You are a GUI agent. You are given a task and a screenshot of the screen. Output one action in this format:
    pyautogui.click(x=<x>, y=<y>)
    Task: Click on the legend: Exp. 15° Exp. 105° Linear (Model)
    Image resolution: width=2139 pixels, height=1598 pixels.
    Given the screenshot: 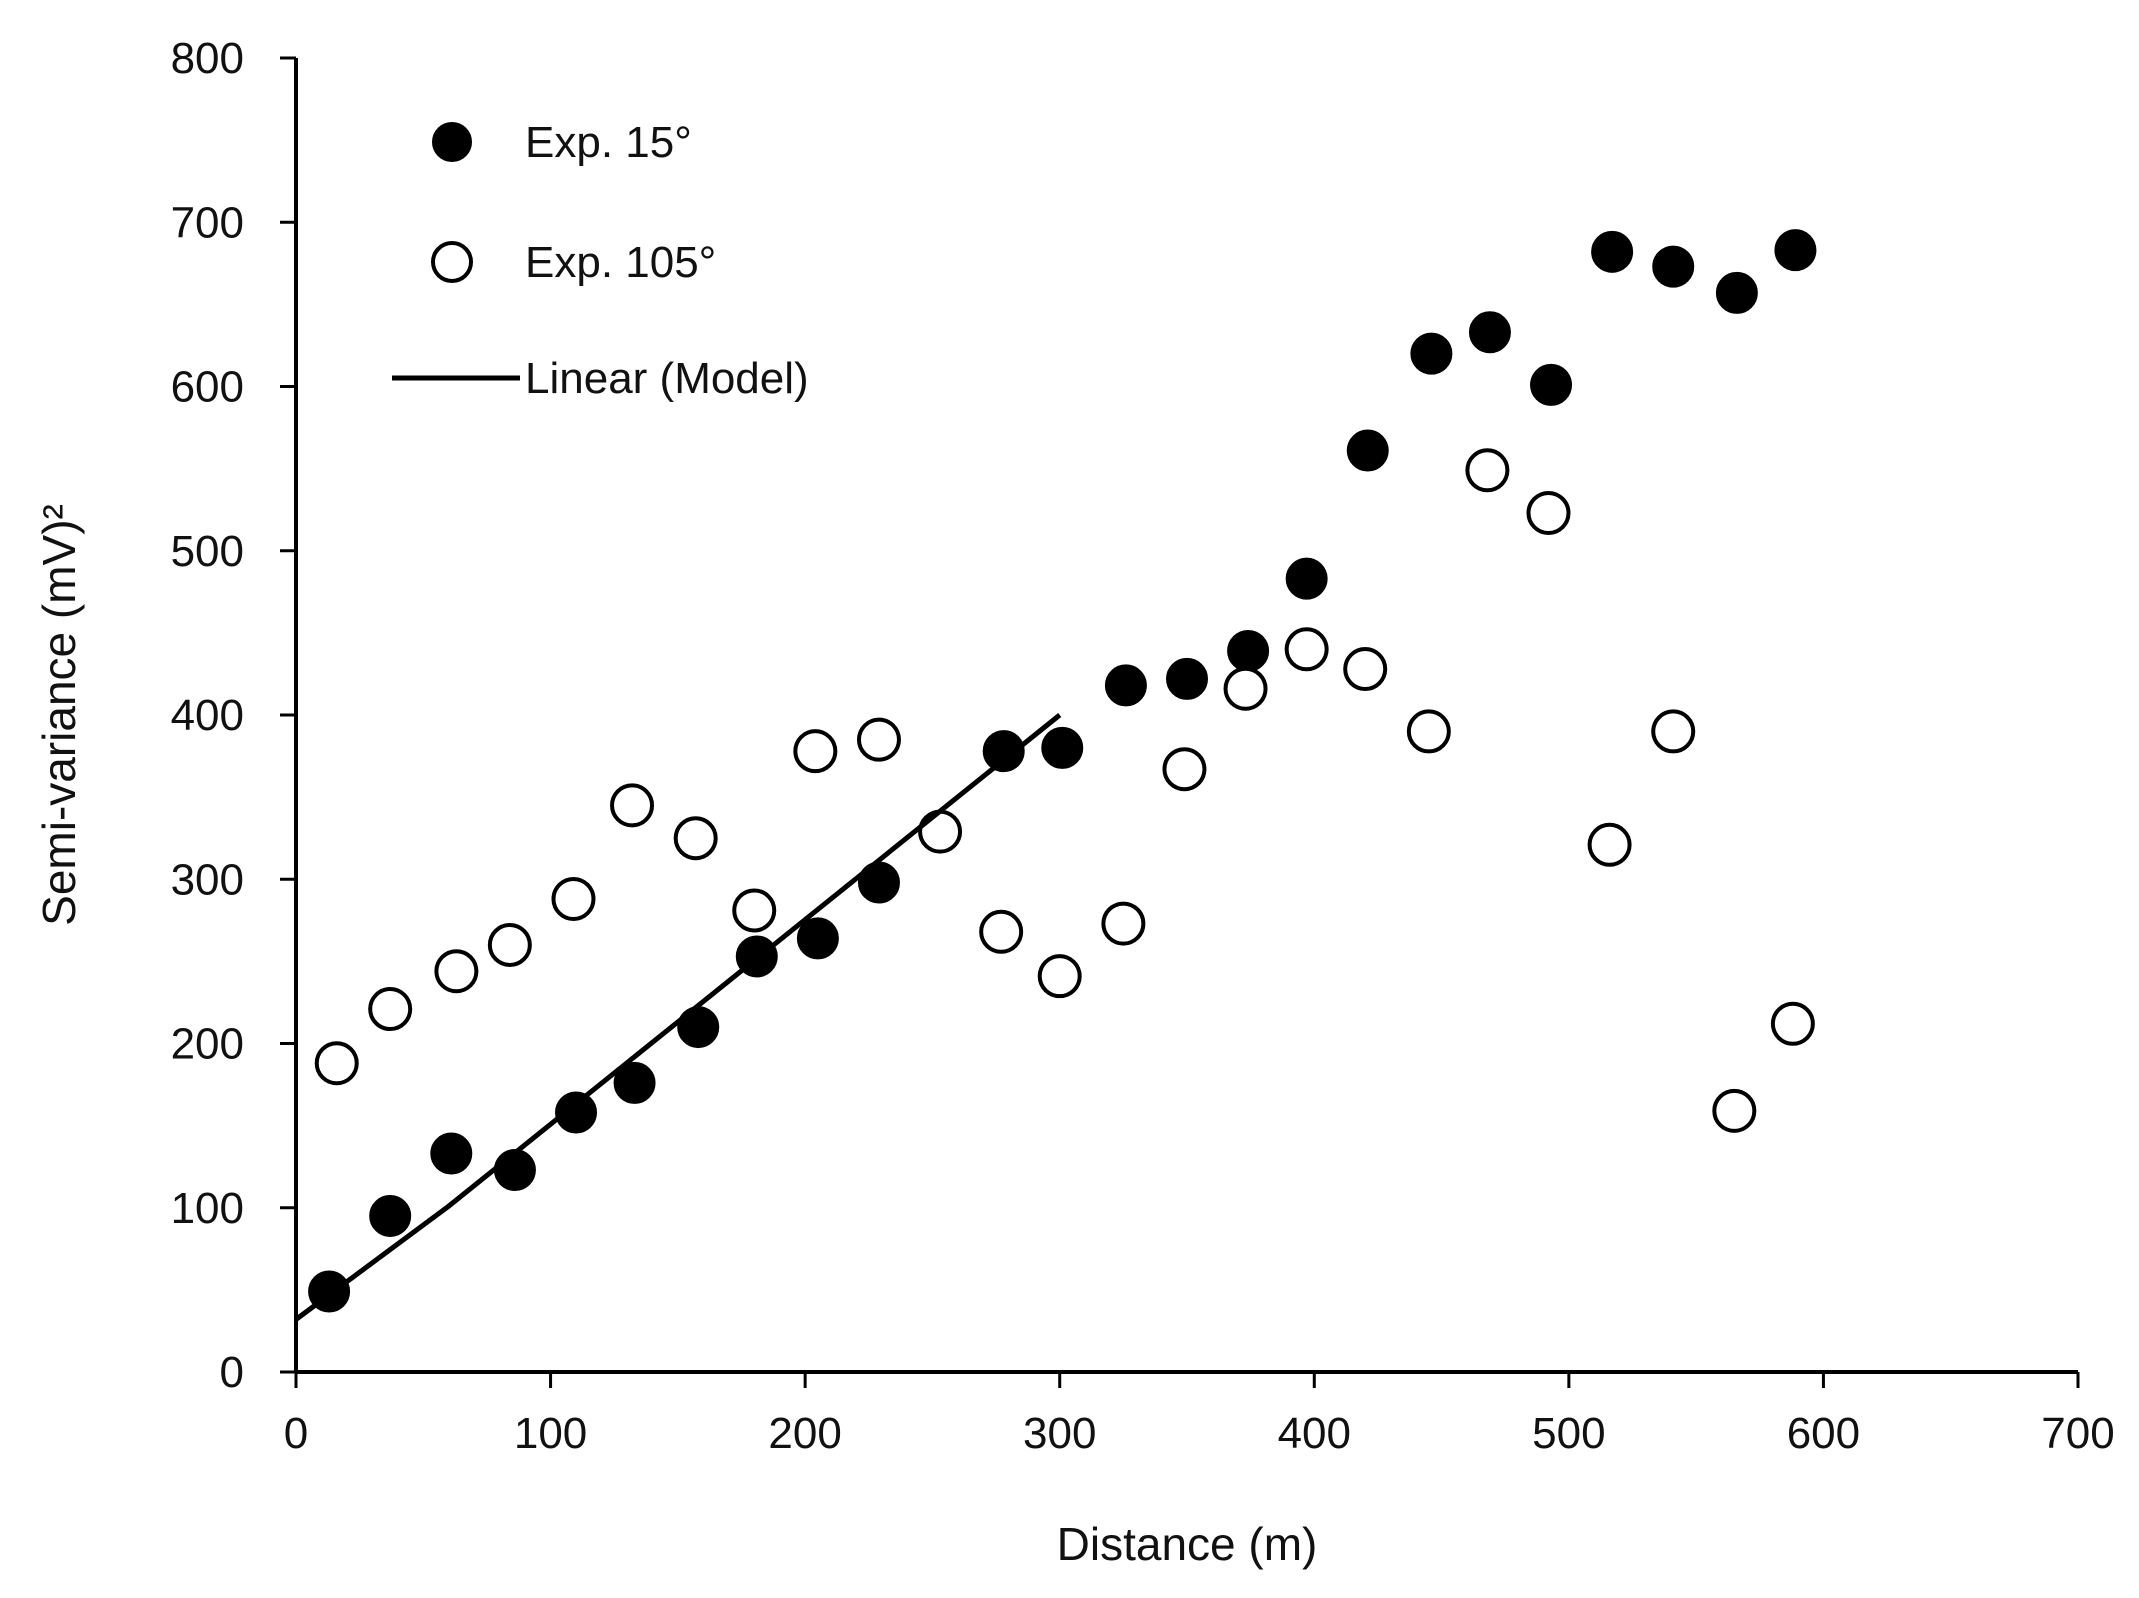 What is the action you would take?
    pyautogui.click(x=600, y=260)
    